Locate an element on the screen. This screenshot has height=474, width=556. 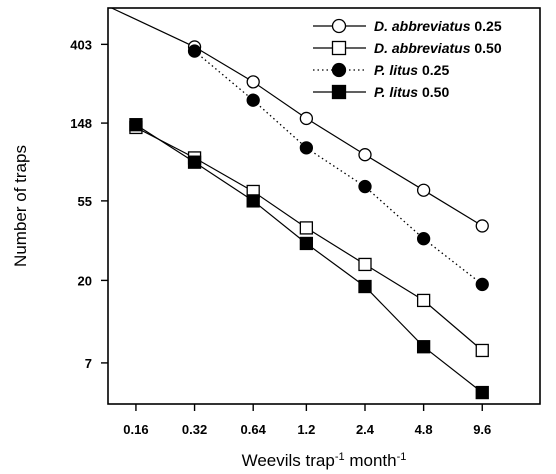
x-tick-label-2: 0.64 is located at coordinates (254, 429).